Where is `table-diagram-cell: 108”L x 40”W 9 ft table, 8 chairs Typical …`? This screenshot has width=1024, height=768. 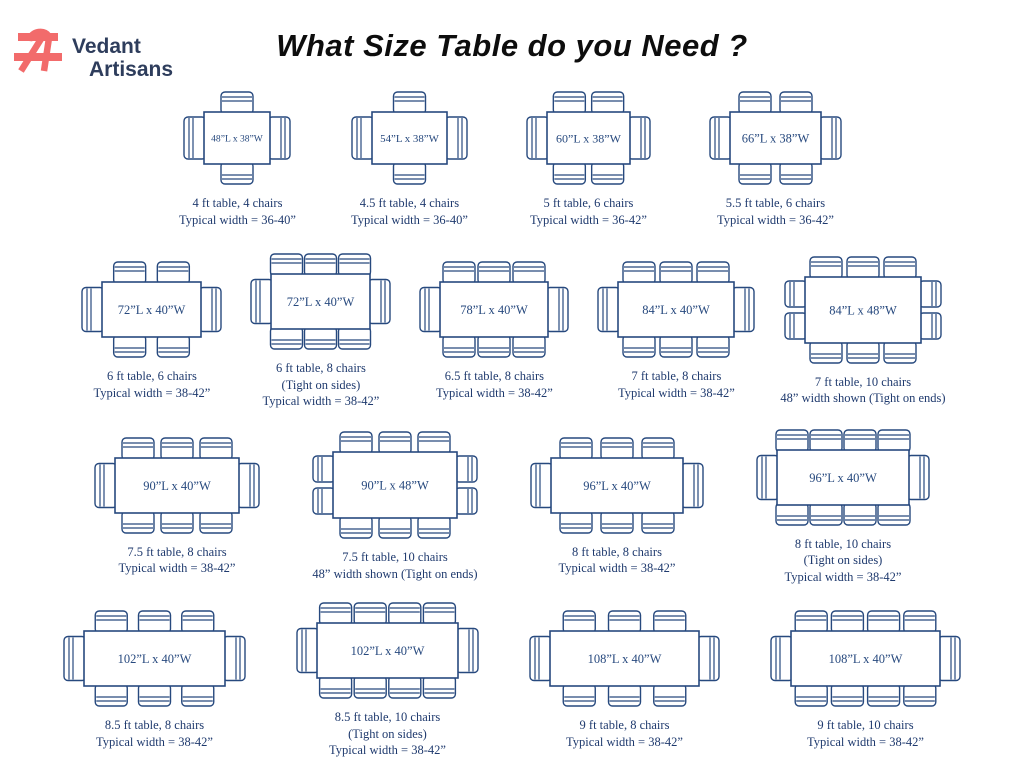
table-diagram-cell: 108”L x 40”W 9 ft table, 8 chairs Typical … is located at coordinates (624, 678).